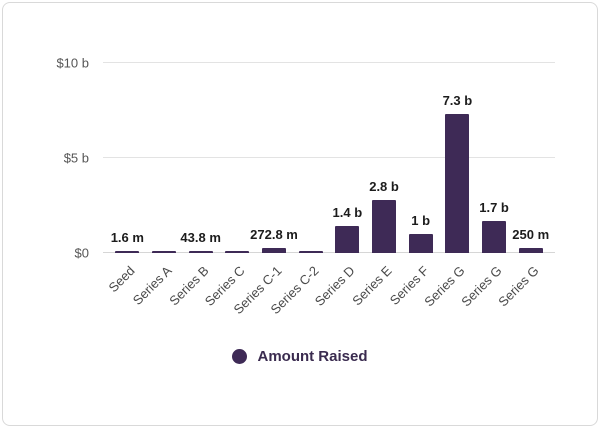 The height and width of the screenshot is (428, 600). I want to click on x-axis-label: Seed, so click(121, 279).